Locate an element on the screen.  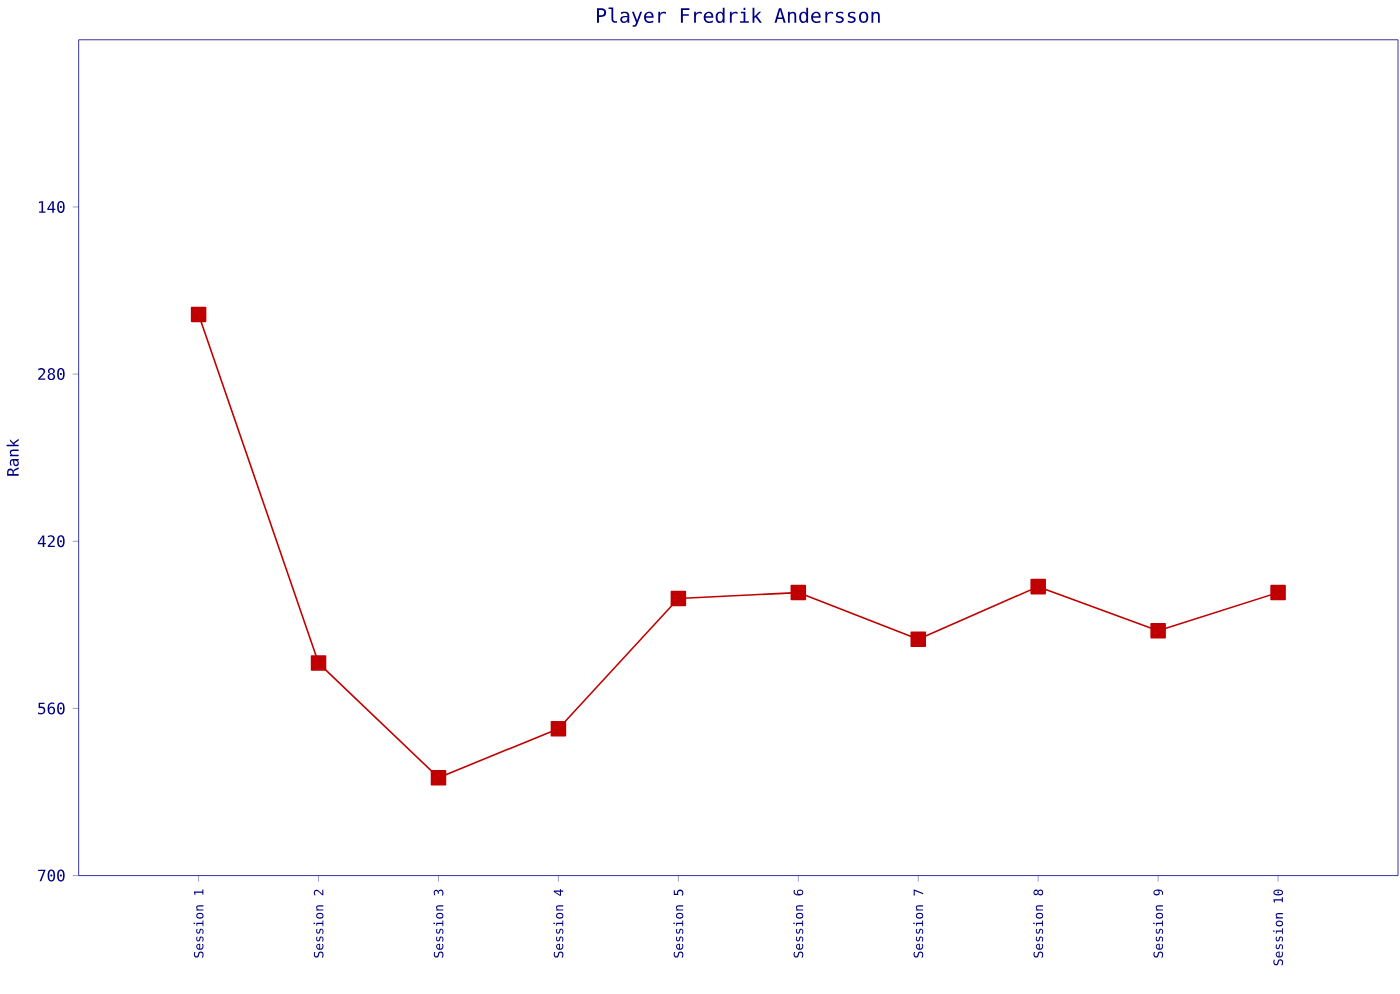
chart-title: Player Fredrik Andersson is located at coordinates (738, 17).